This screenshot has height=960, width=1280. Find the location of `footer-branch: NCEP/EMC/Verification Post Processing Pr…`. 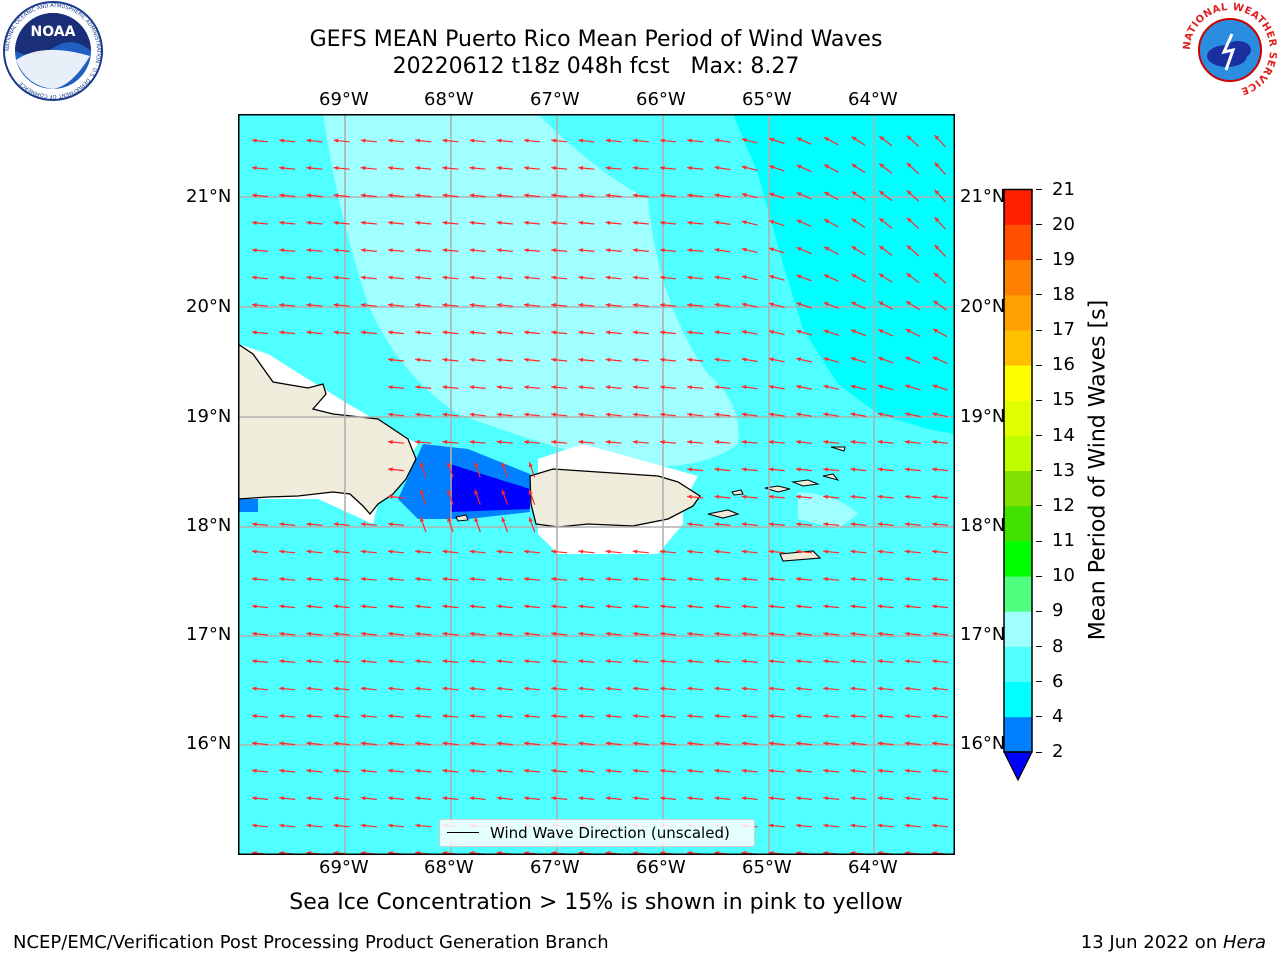

footer-branch: NCEP/EMC/Verification Post Processing Pr… is located at coordinates (311, 942).